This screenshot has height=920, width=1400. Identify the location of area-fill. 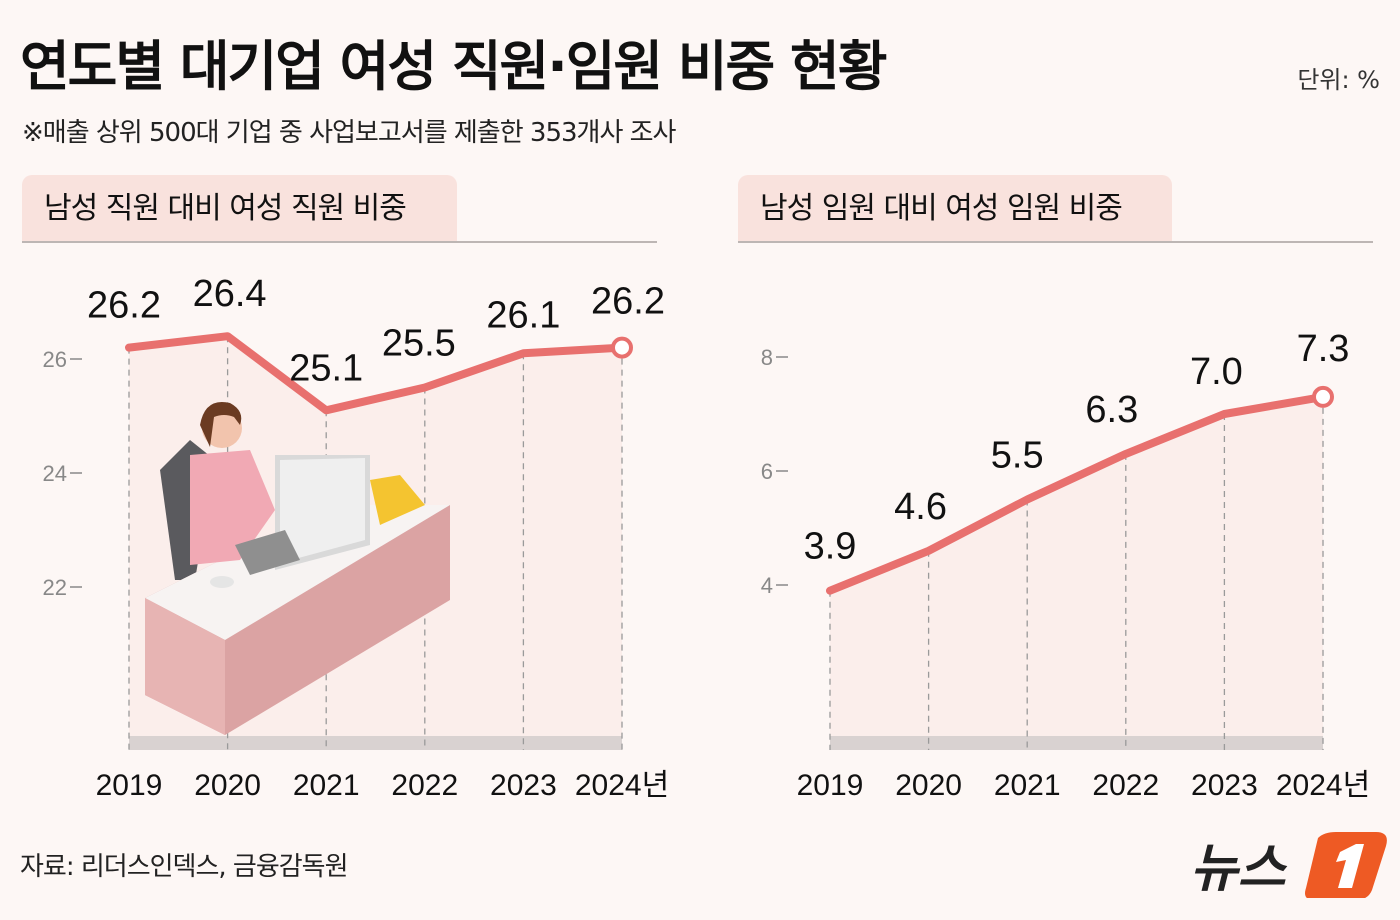
(1076, 573).